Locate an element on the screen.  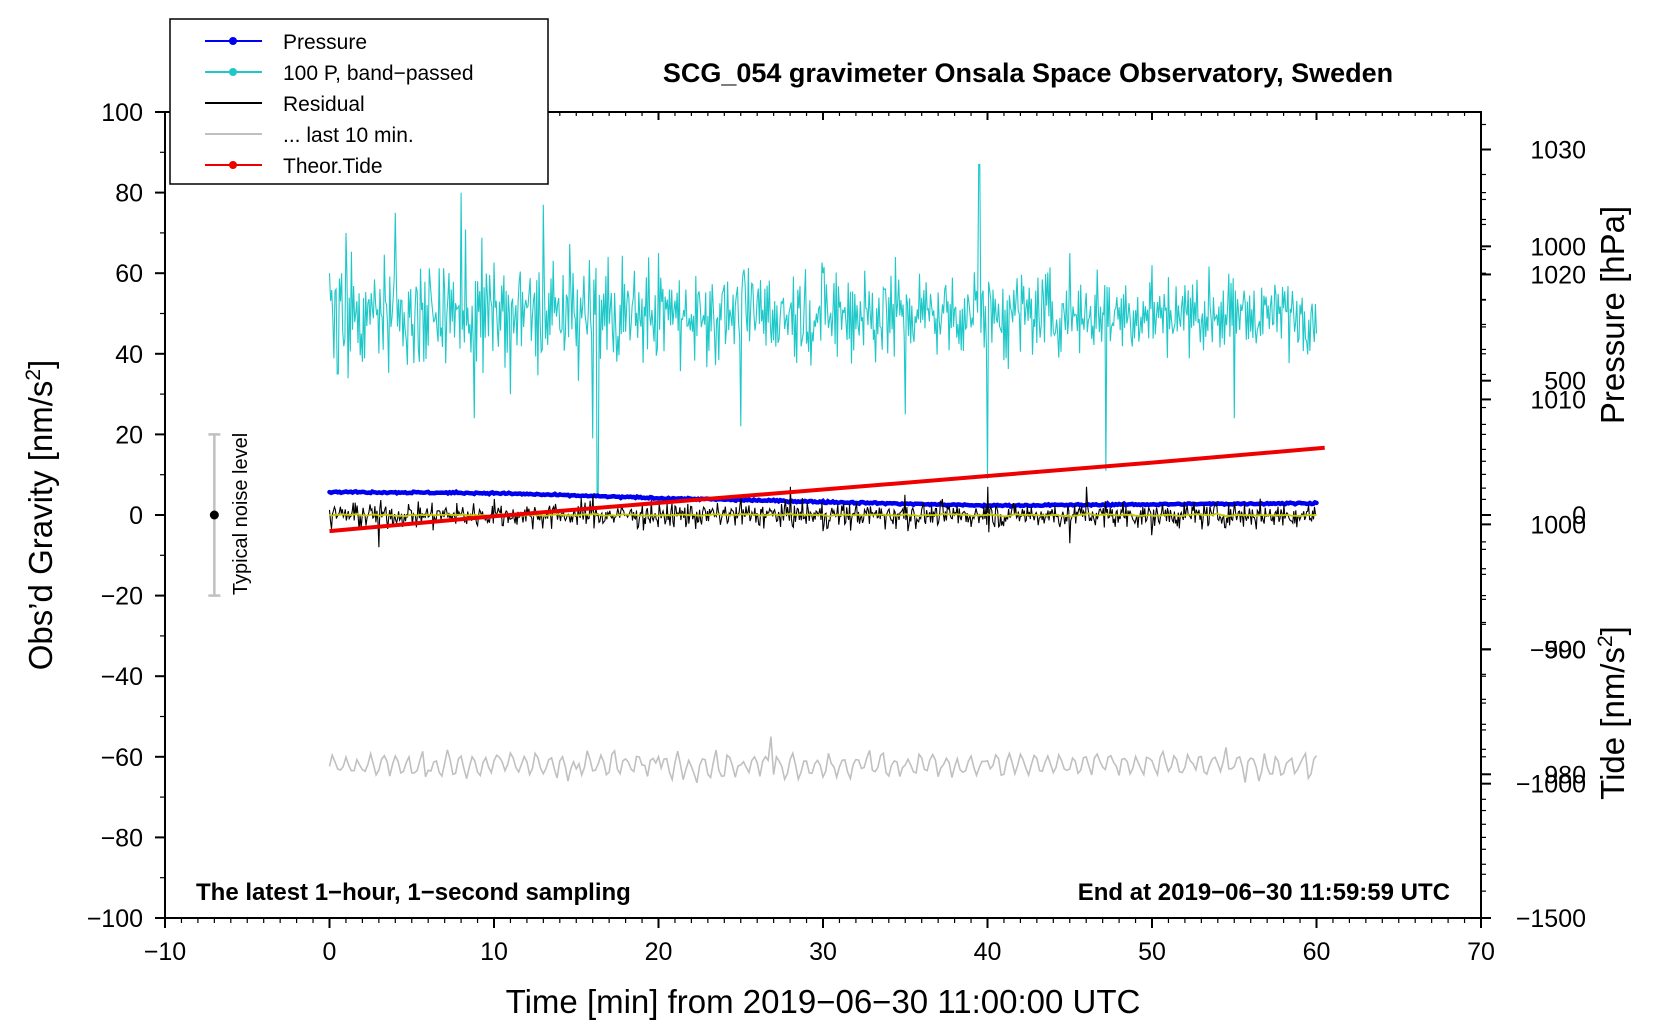
legend-box is located at coordinates (359, 101).